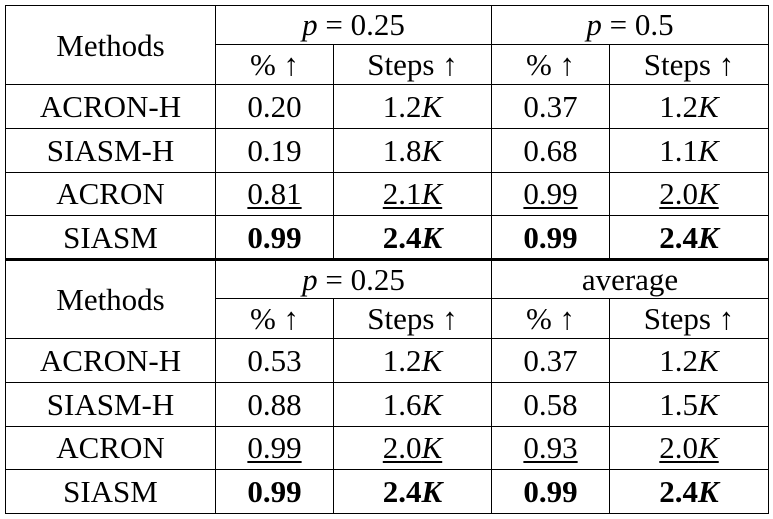  I want to click on cell-value: 1.6K, so click(412, 404).